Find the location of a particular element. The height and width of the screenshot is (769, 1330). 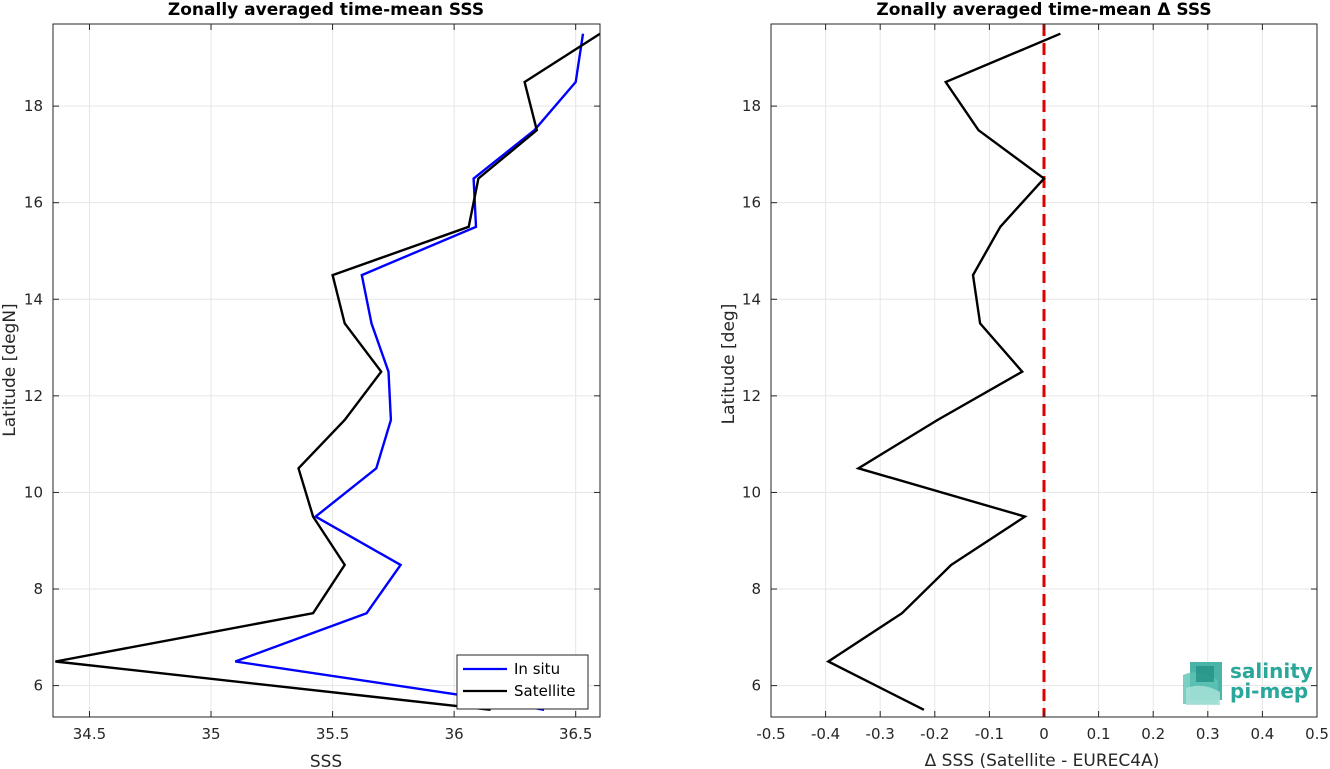

x-tick-label-right: 0.5 is located at coordinates (1317, 734).